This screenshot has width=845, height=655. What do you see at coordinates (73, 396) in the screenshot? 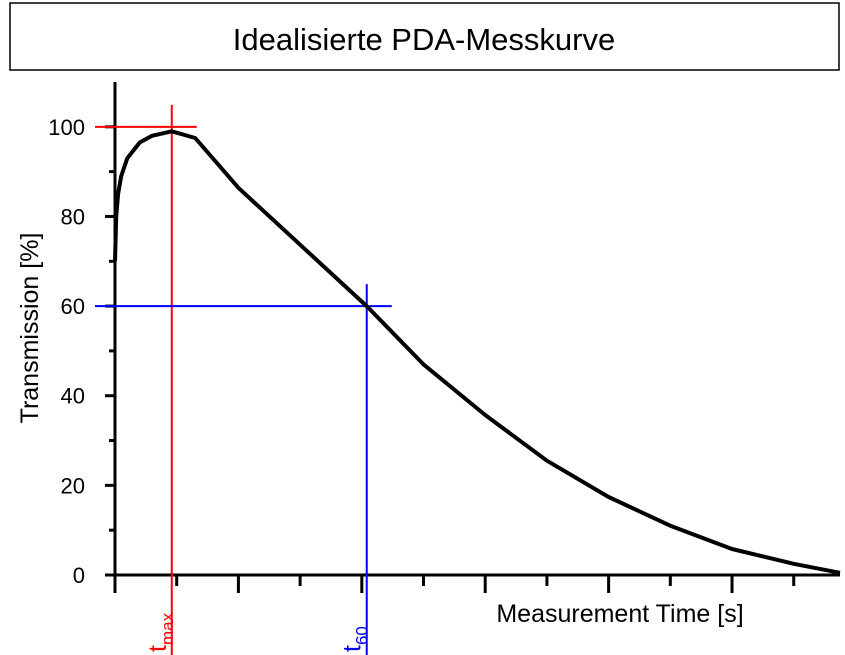
I see `y-tick-label: 40` at bounding box center [73, 396].